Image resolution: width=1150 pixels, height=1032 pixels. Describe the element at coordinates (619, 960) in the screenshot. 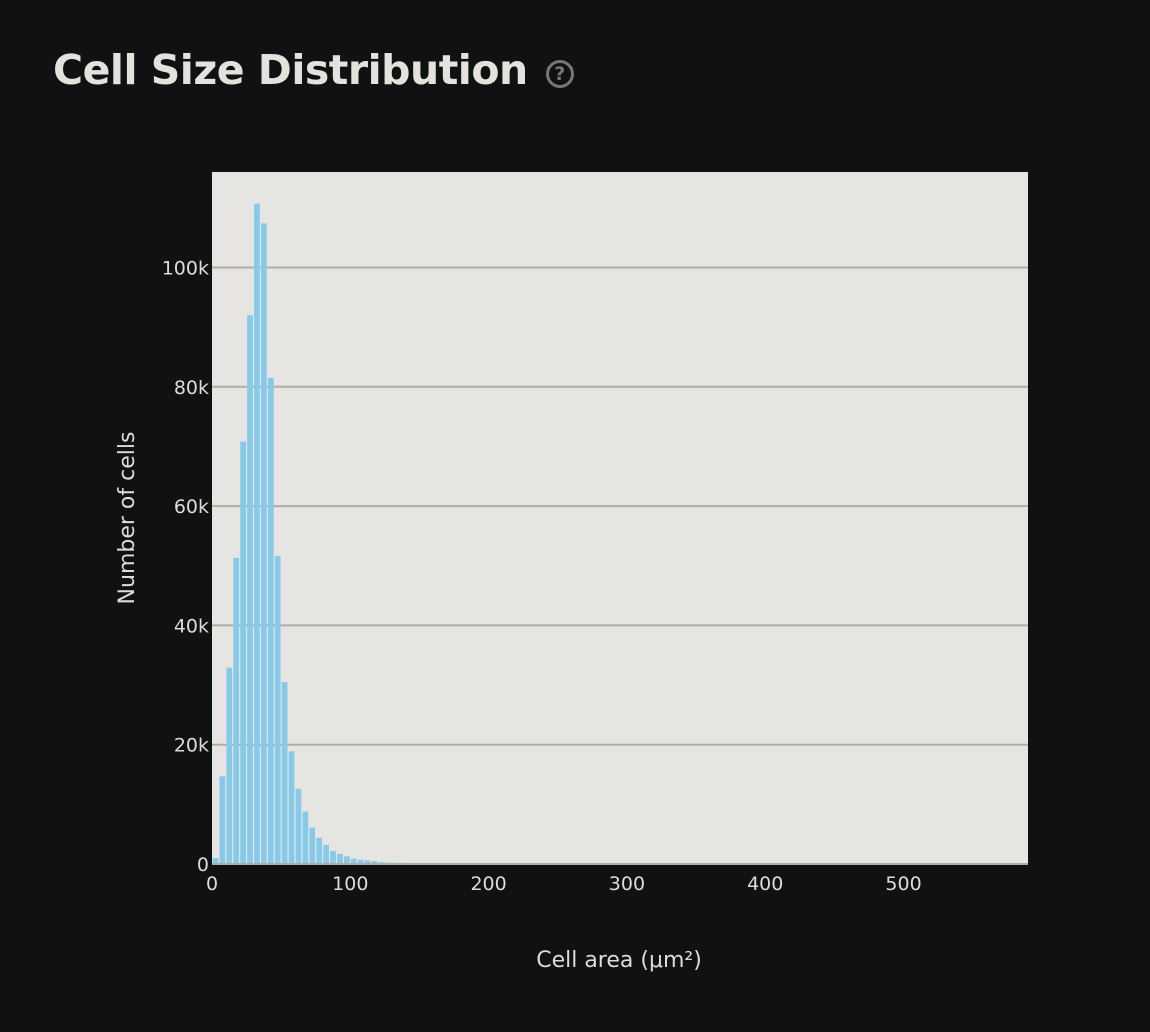

I see `x-axis-title: Cell area (μm²)` at that location.